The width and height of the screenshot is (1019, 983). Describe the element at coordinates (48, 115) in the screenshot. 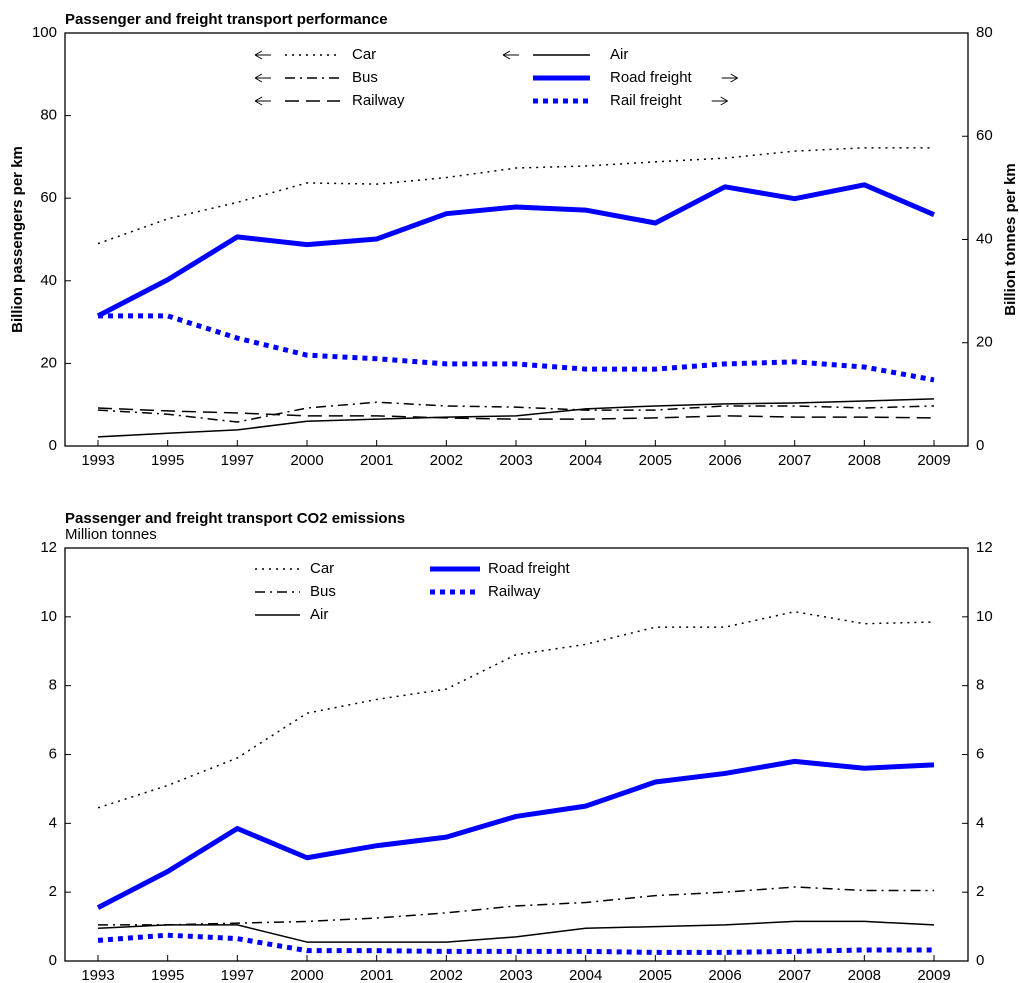

I see `y-tick-label: 80` at that location.